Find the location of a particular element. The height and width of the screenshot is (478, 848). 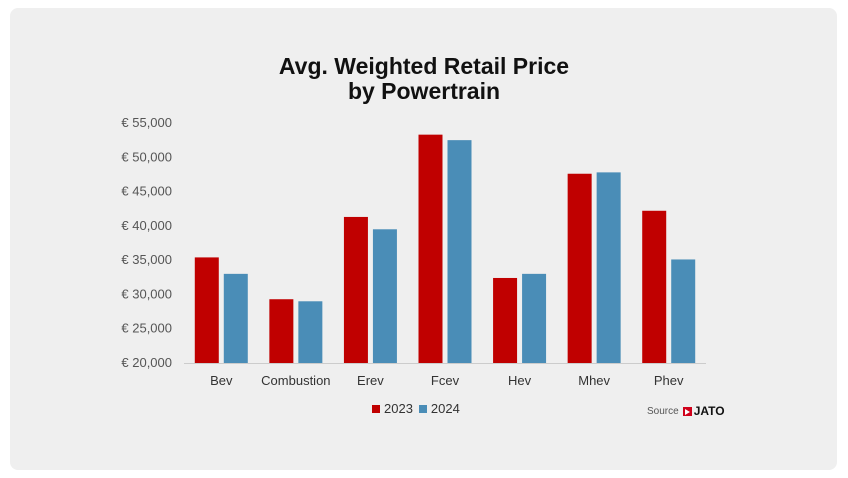

y-tick-label: € 30,000 is located at coordinates (146, 293).